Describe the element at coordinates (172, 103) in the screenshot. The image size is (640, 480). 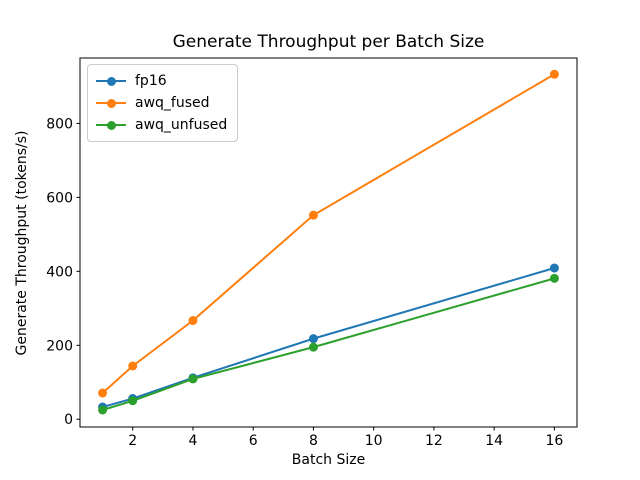
I see `legend-label-awq-fused: awq_fused` at that location.